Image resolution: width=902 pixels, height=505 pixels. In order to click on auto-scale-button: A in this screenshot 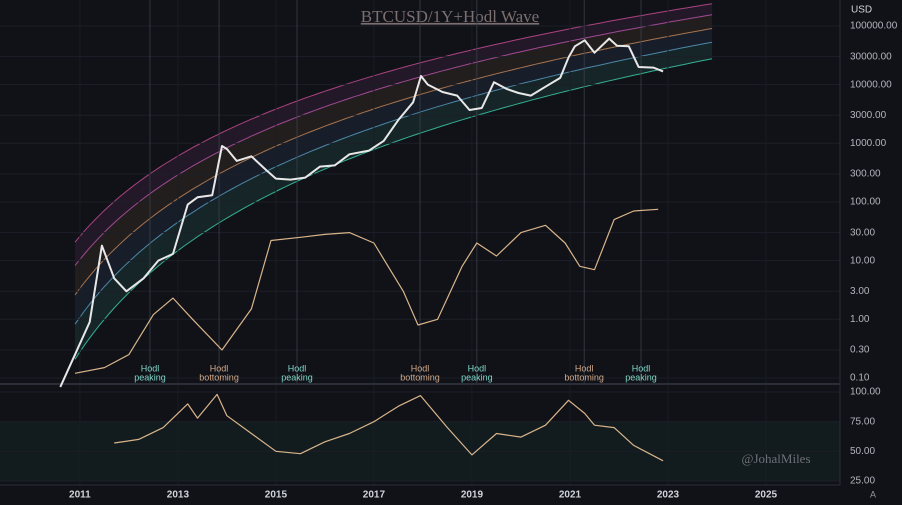, I will do `click(873, 494)`.